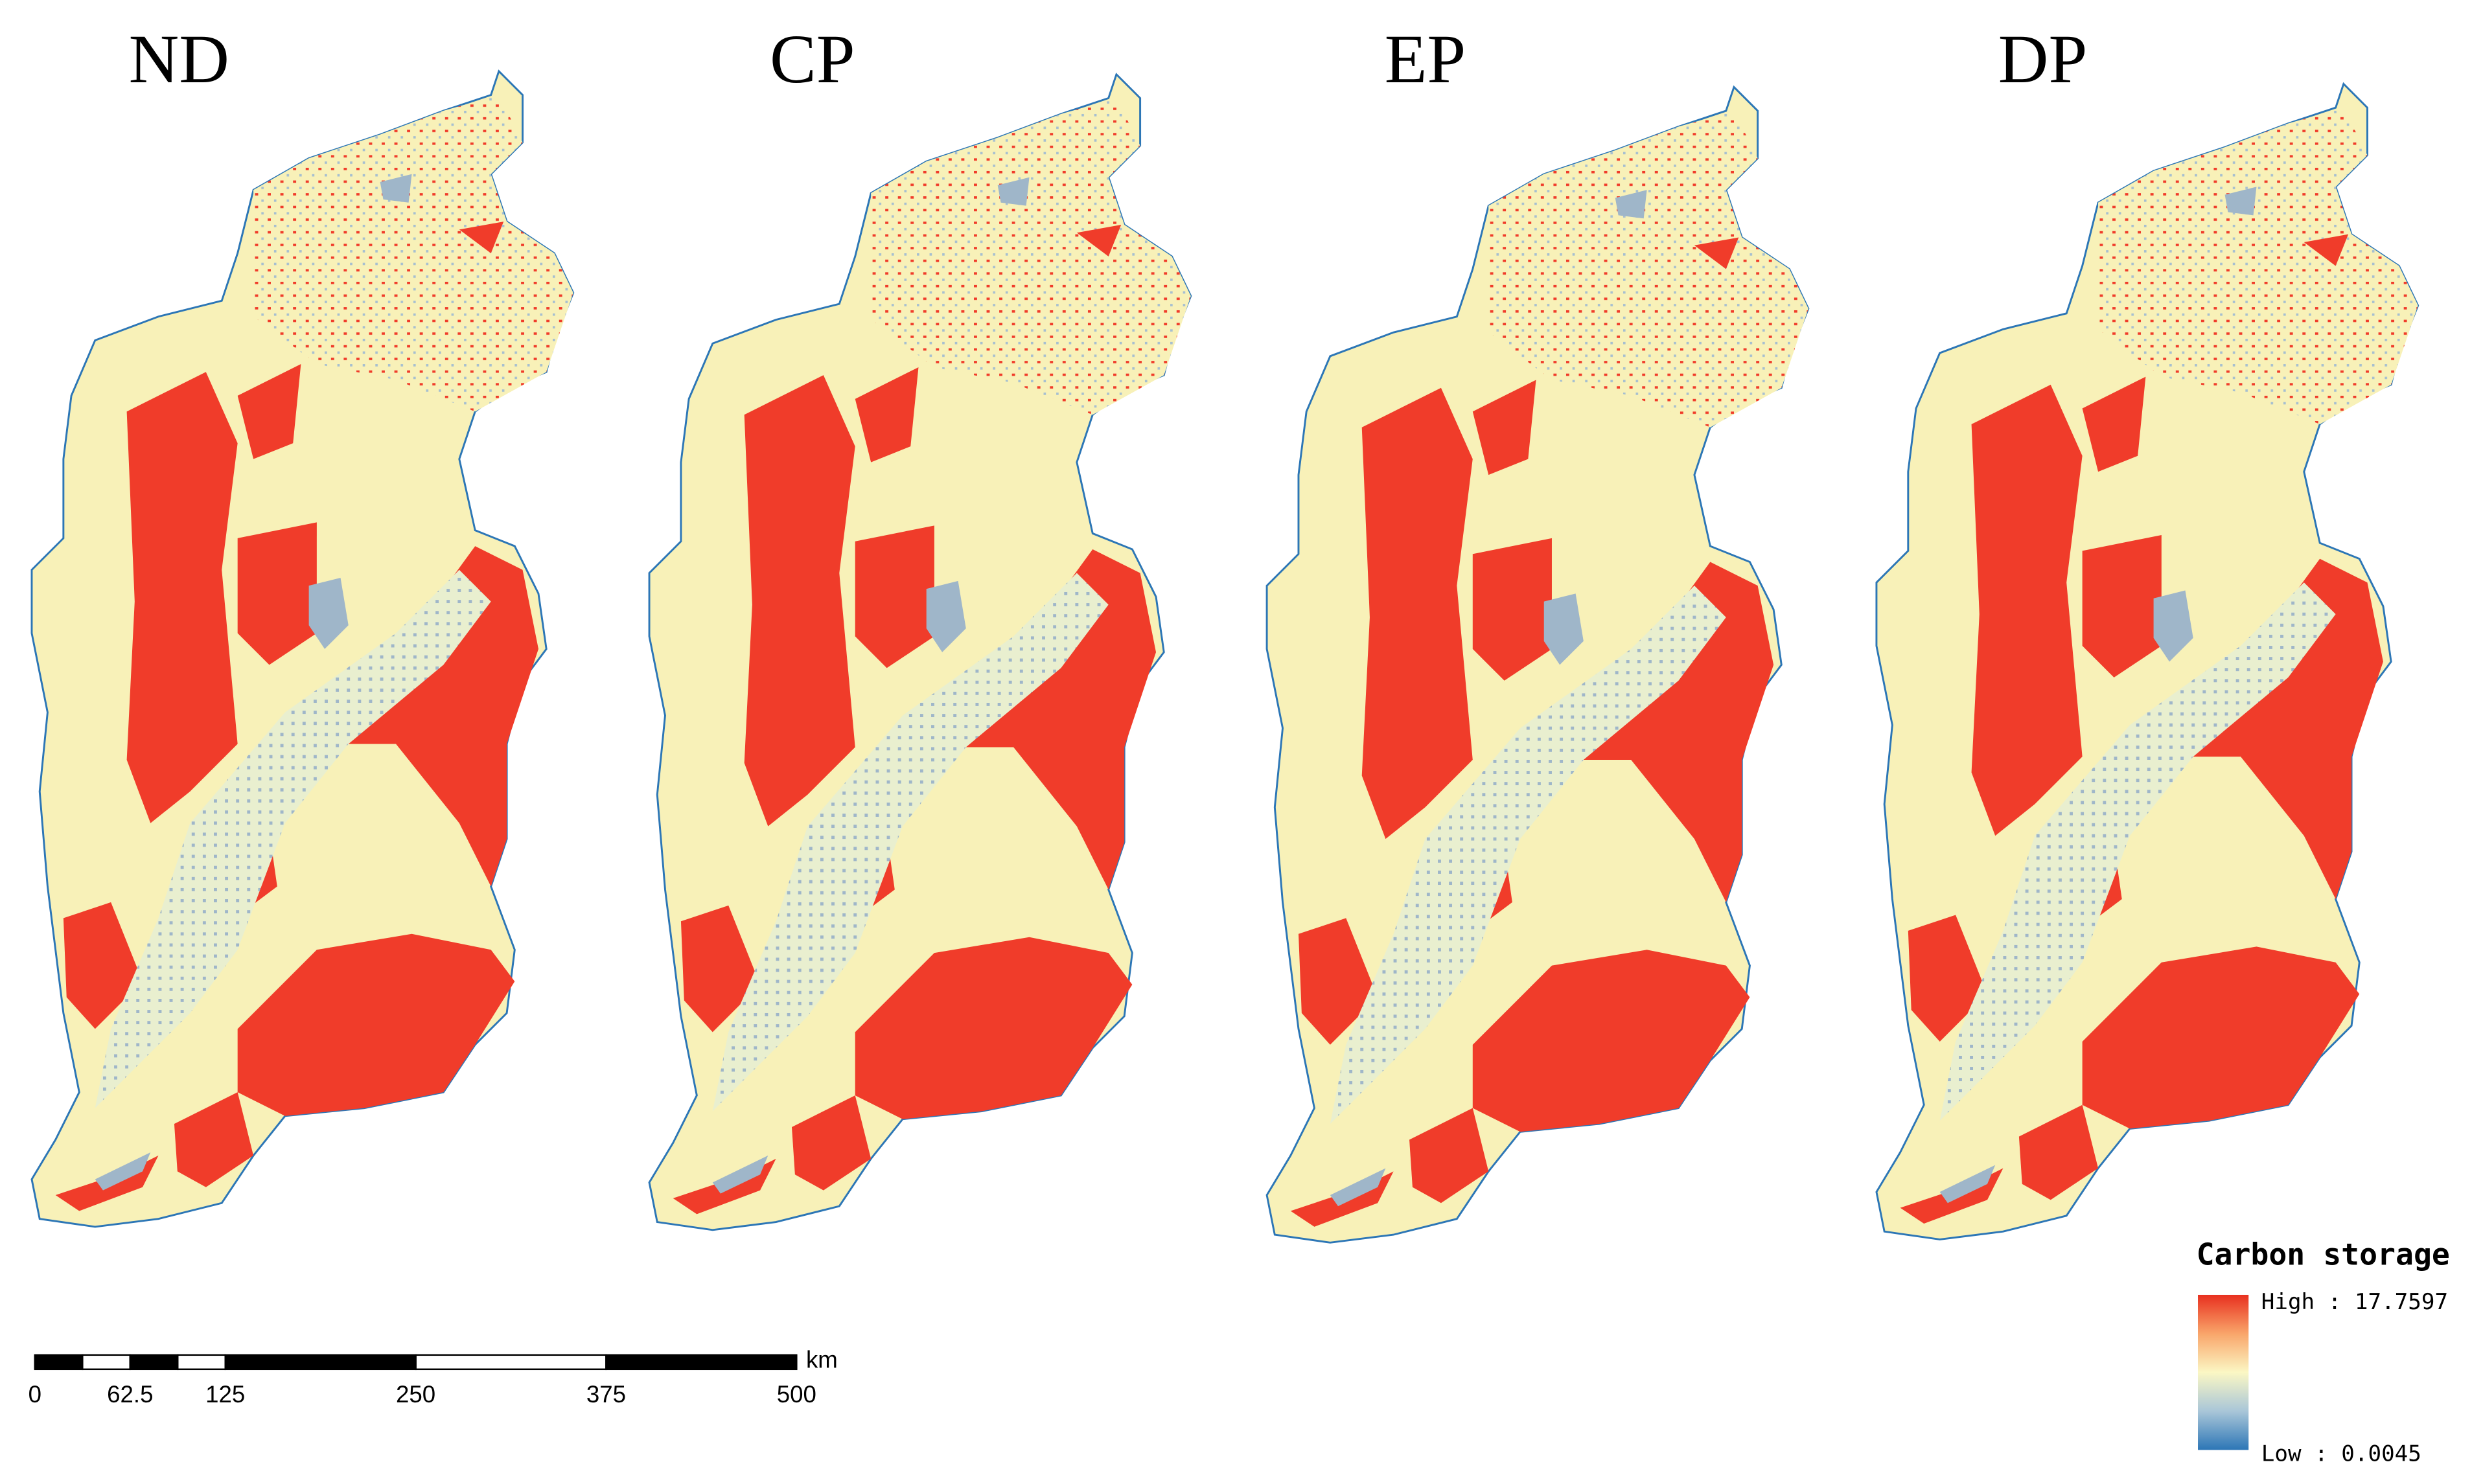 The image size is (2483, 1484). What do you see at coordinates (434, 1377) in the screenshot?
I see `scale-bar: km 0 62.5 125 250 375 500` at bounding box center [434, 1377].